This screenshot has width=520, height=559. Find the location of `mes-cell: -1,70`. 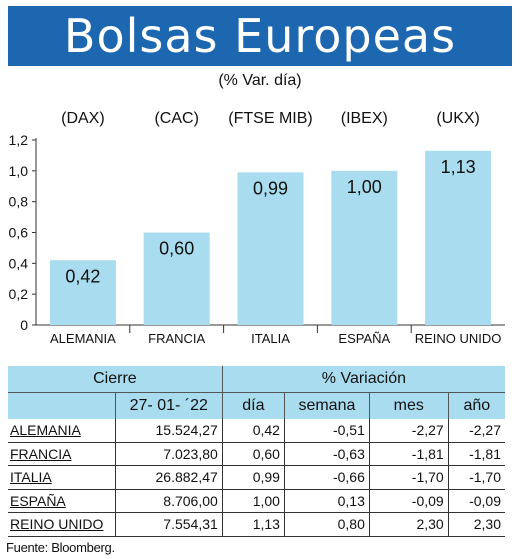

mes-cell: -1,70 is located at coordinates (408, 477).